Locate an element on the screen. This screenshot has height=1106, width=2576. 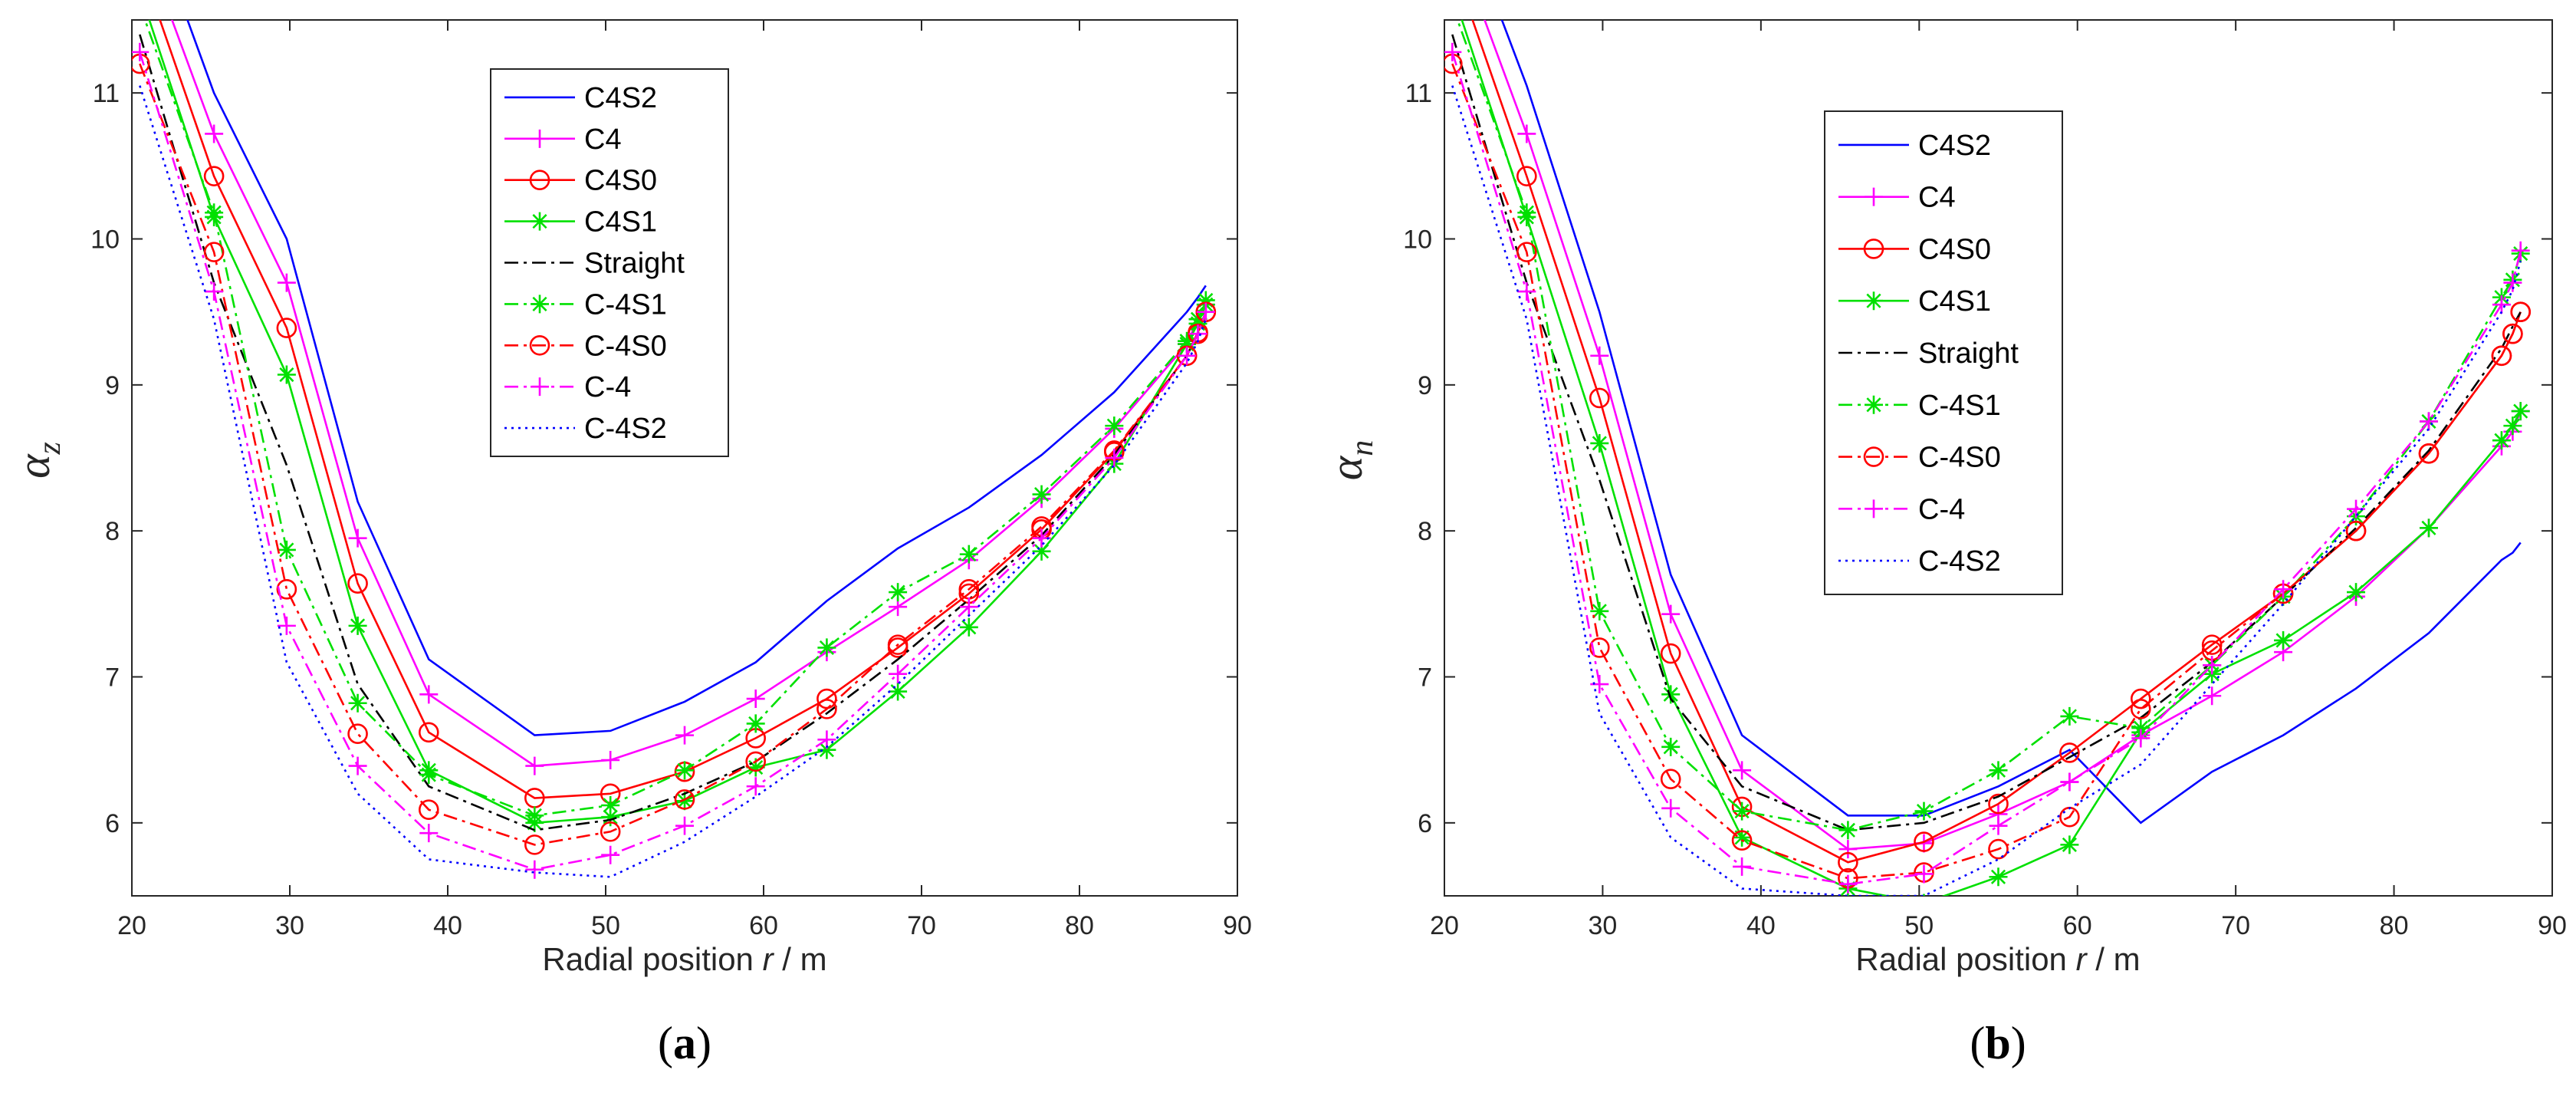
legend-label: C4S1 is located at coordinates (1955, 301).